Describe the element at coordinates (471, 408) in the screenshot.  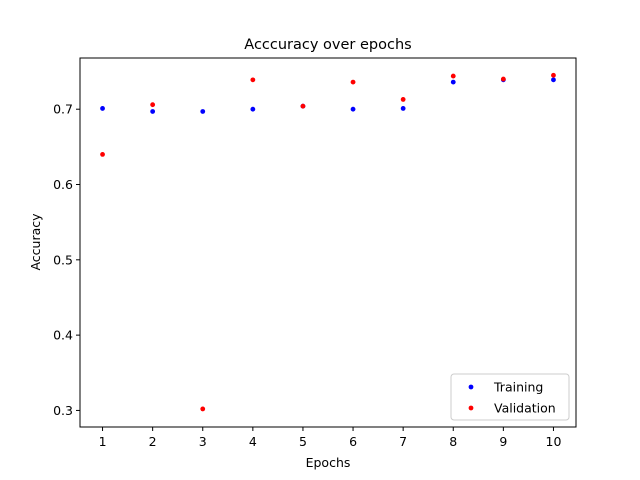
I see `legend-marker-validation` at that location.